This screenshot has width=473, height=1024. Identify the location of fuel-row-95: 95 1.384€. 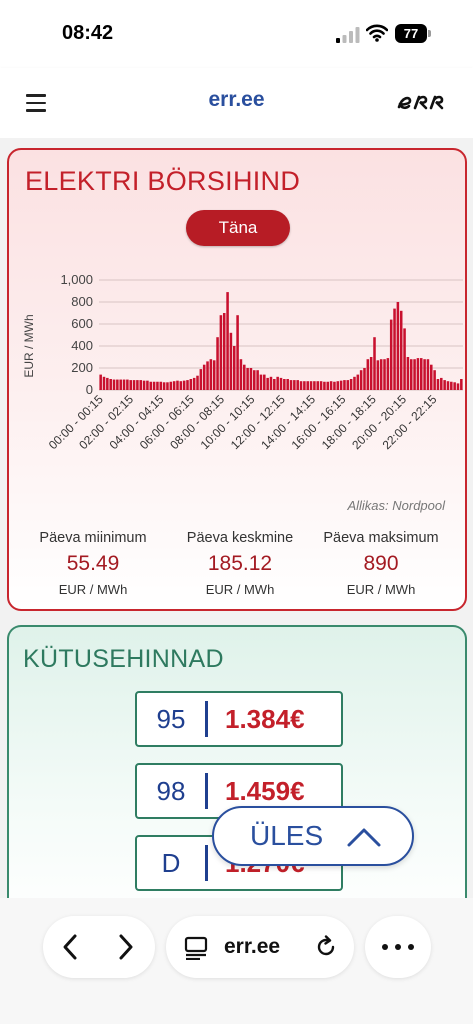
(239, 719).